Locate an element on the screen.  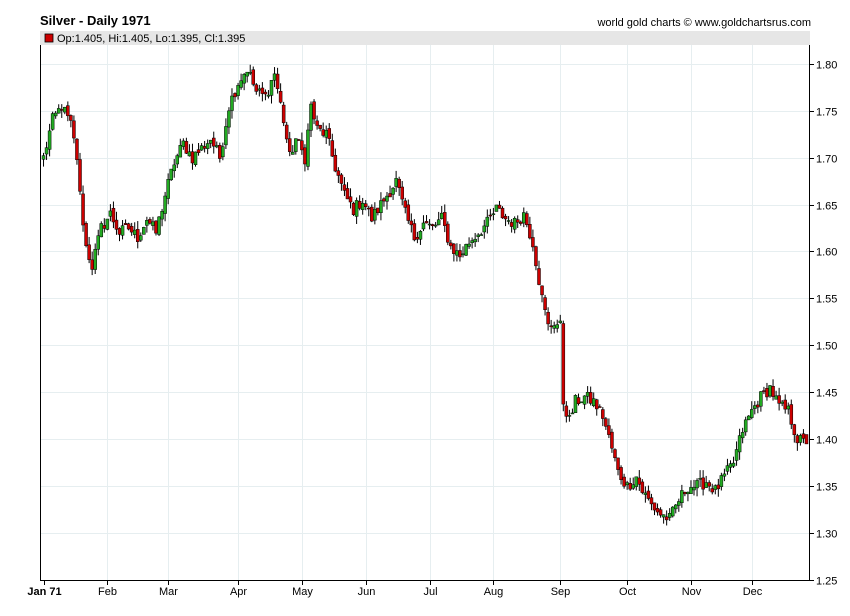
x-tick-label: Sep is located at coordinates (561, 592).